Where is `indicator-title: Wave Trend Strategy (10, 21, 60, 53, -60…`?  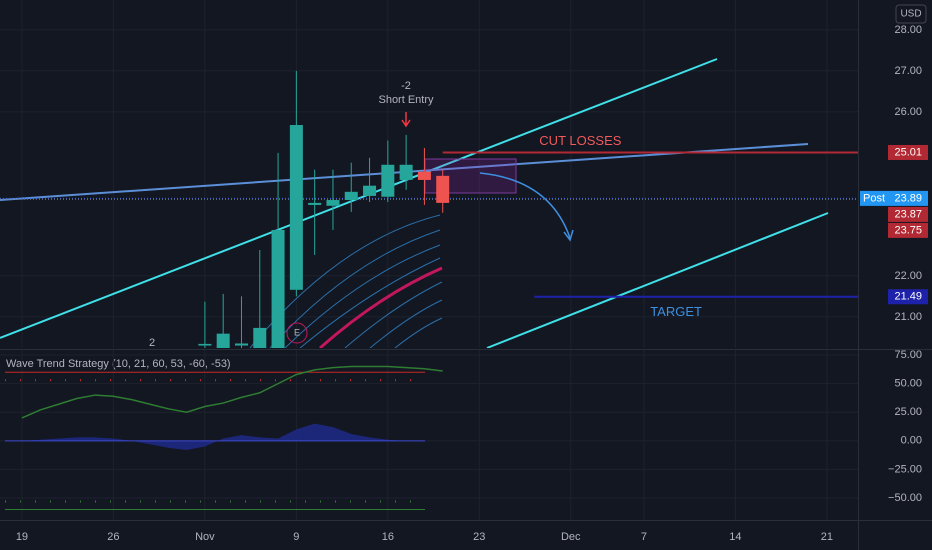
indicator-title: Wave Trend Strategy (10, 21, 60, 53, -60… is located at coordinates (118, 364).